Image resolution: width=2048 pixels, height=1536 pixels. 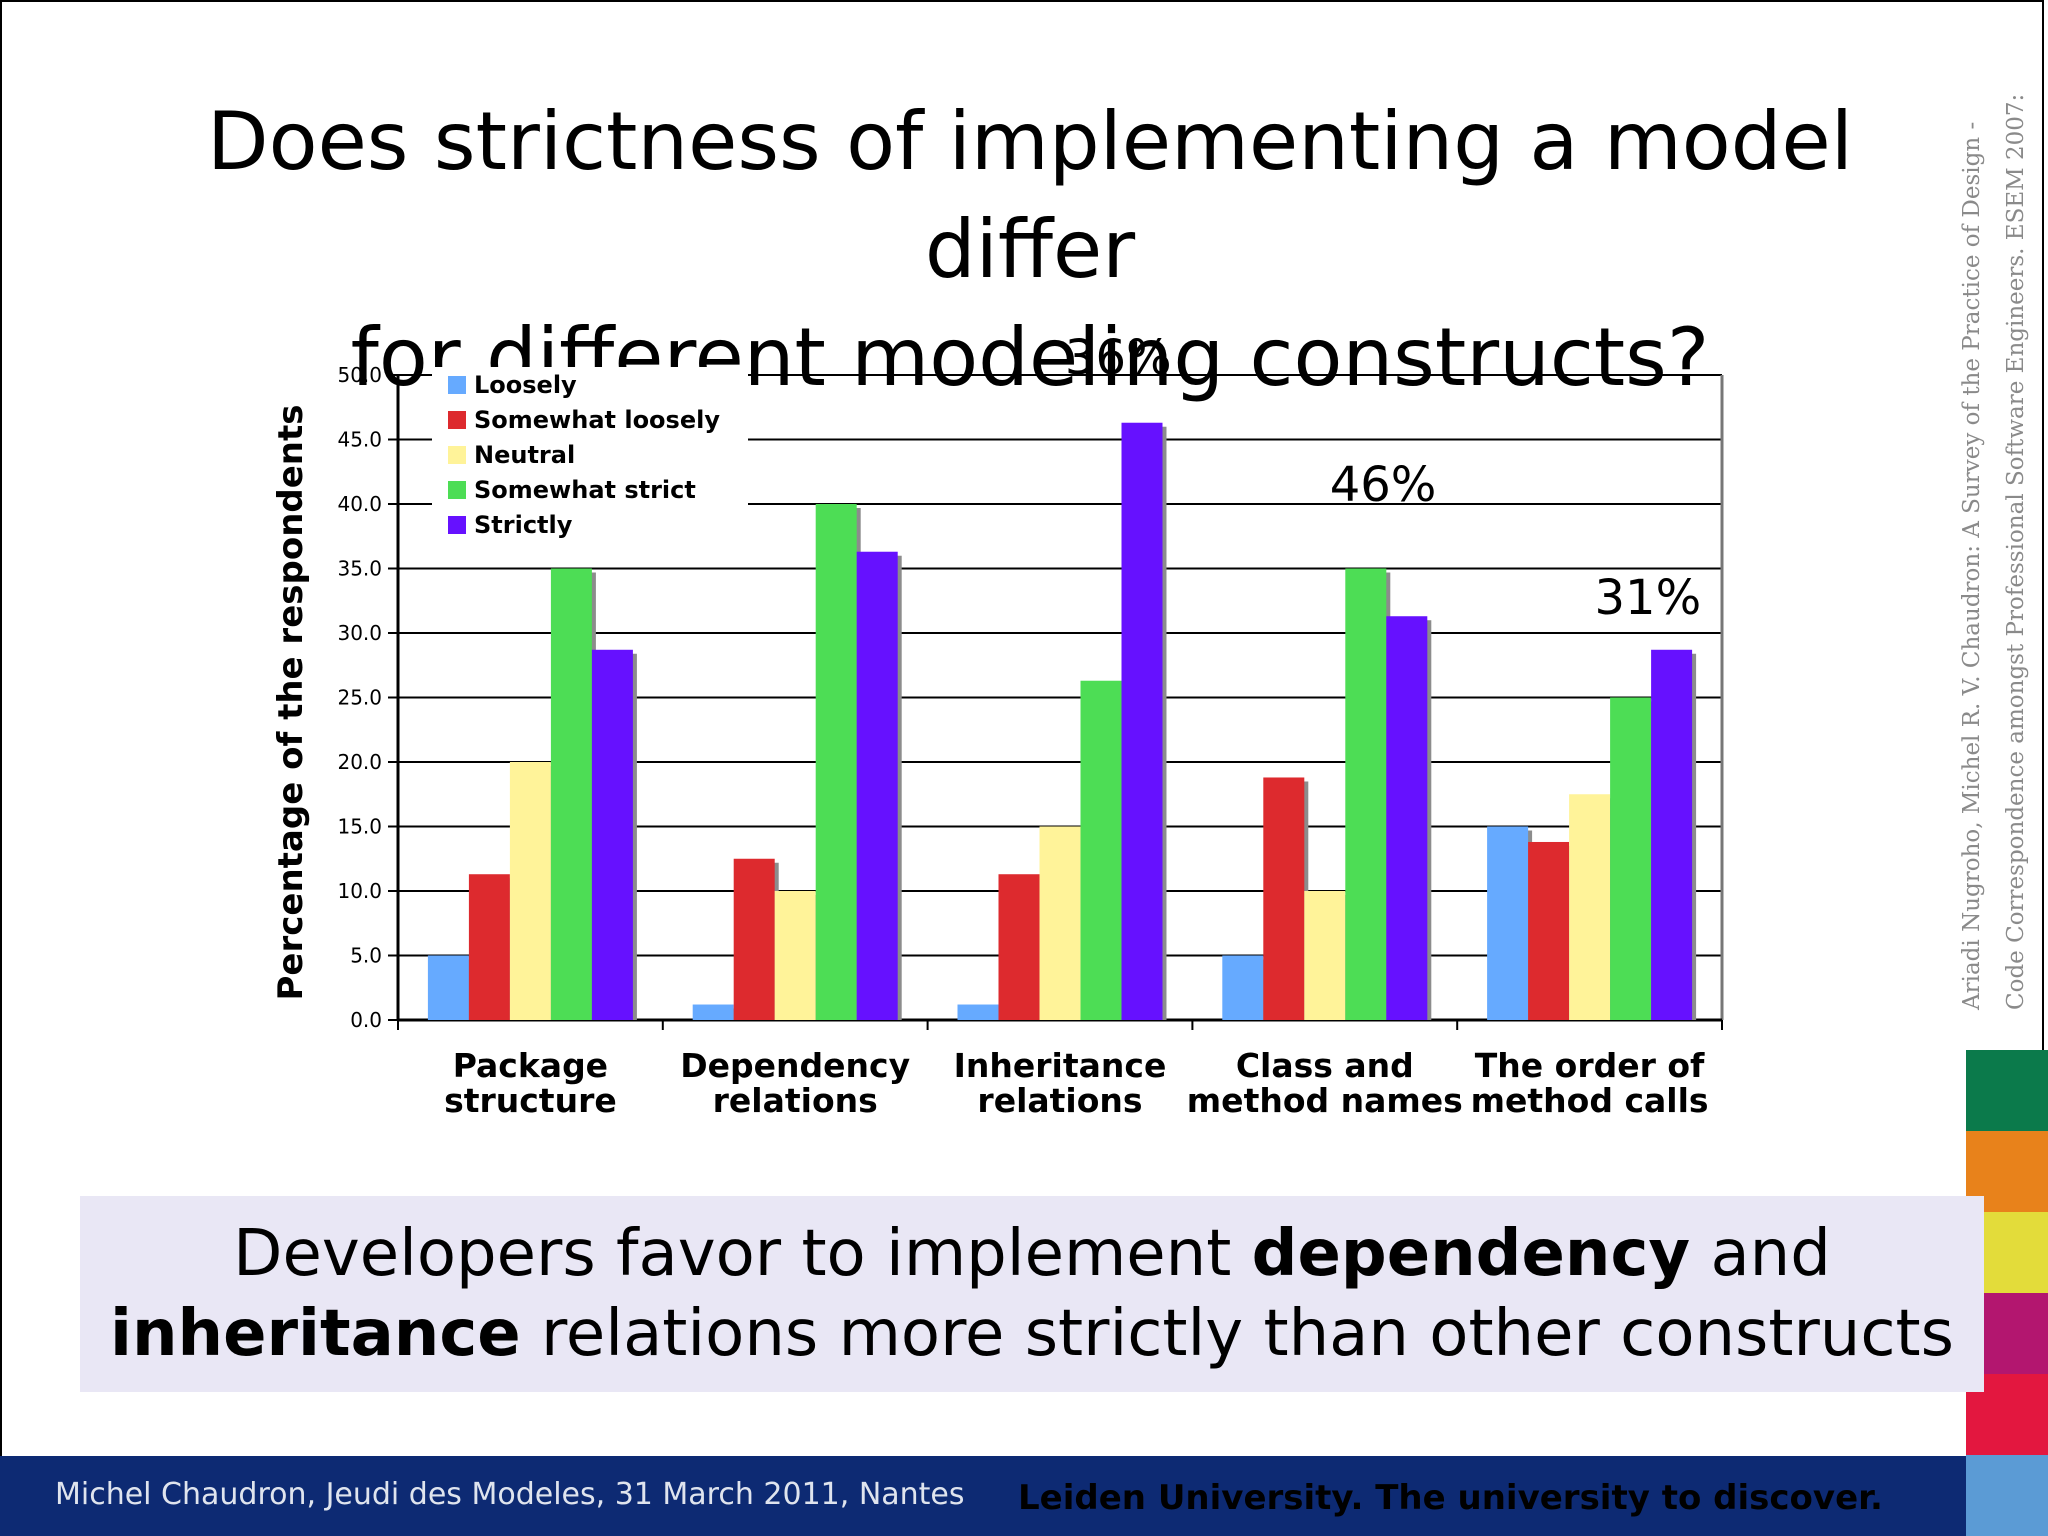 I want to click on y-tick-label: 25.0, so click(x=359, y=698).